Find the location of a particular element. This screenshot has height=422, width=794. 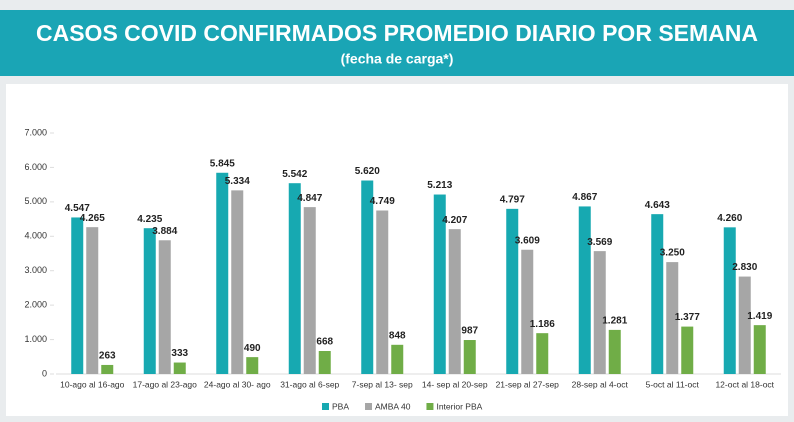

x-tick-label: 14- sep al 20-sep is located at coordinates (455, 384).